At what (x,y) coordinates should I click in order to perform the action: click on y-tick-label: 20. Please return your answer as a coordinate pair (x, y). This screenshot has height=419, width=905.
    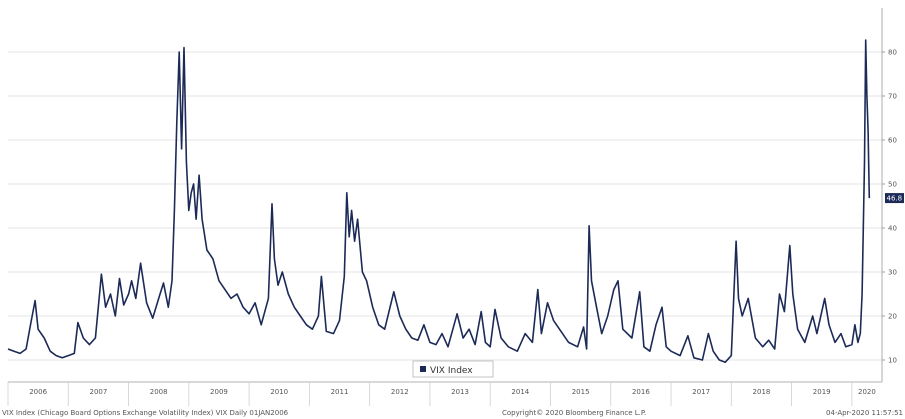
    Looking at the image, I should click on (892, 317).